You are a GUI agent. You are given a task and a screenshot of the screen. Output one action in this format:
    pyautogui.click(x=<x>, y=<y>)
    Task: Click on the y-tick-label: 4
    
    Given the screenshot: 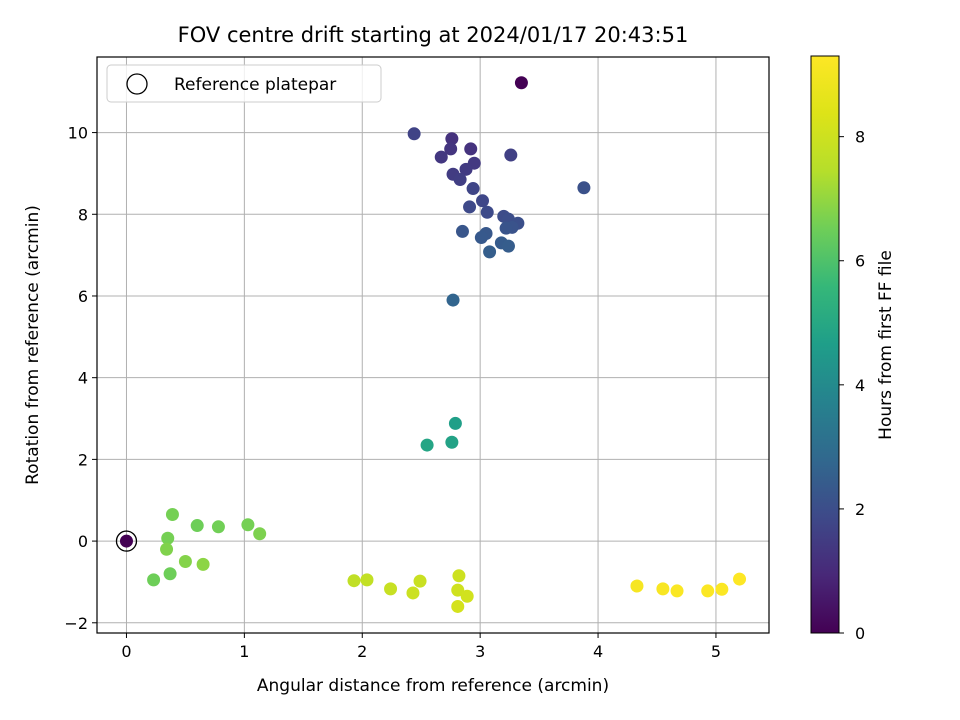 What is the action you would take?
    pyautogui.click(x=83, y=378)
    